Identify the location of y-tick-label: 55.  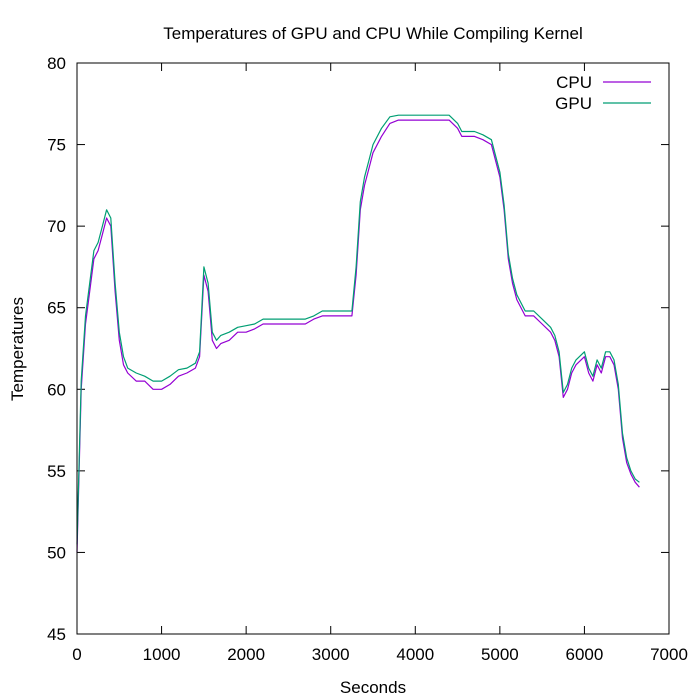
(56, 471).